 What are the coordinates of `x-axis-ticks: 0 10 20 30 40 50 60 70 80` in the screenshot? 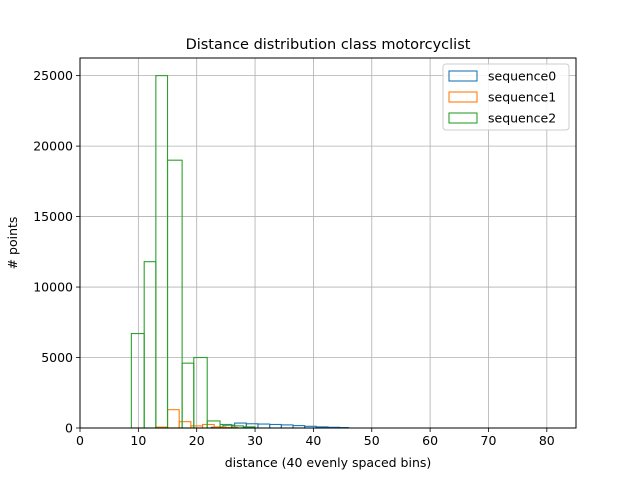 It's located at (315, 438).